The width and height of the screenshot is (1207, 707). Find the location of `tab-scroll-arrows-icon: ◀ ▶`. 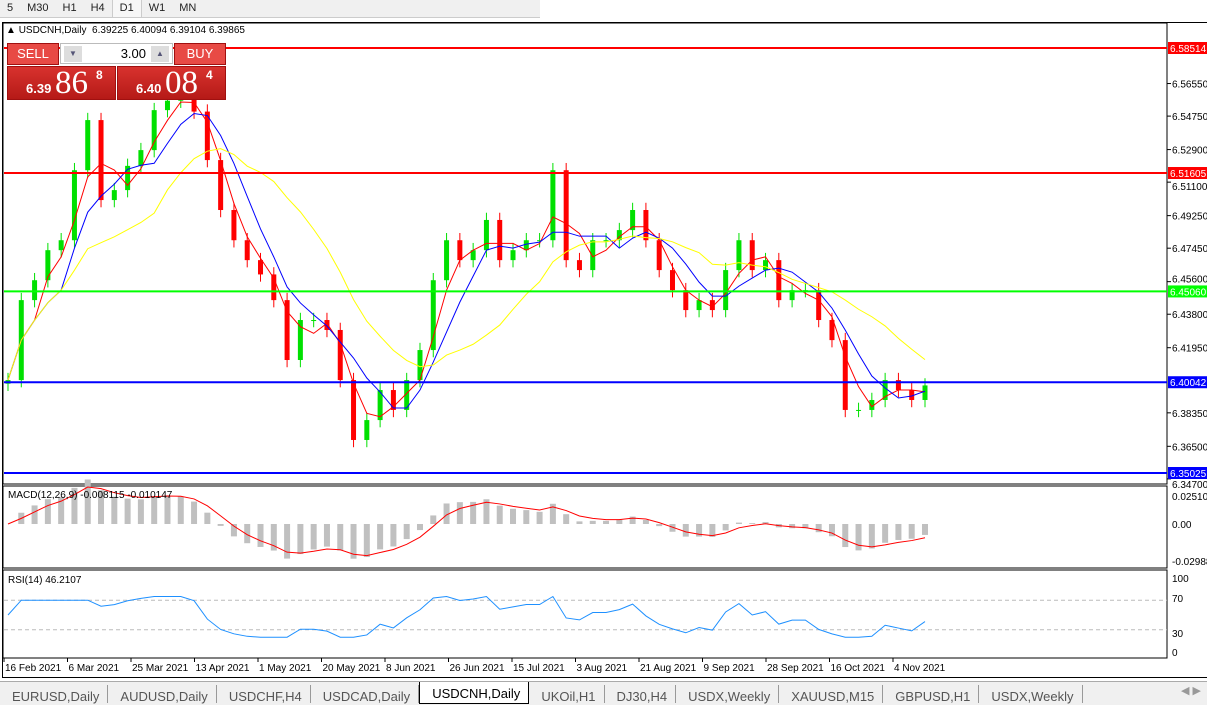

tab-scroll-arrows-icon: ◀ ▶ is located at coordinates (1191, 691).